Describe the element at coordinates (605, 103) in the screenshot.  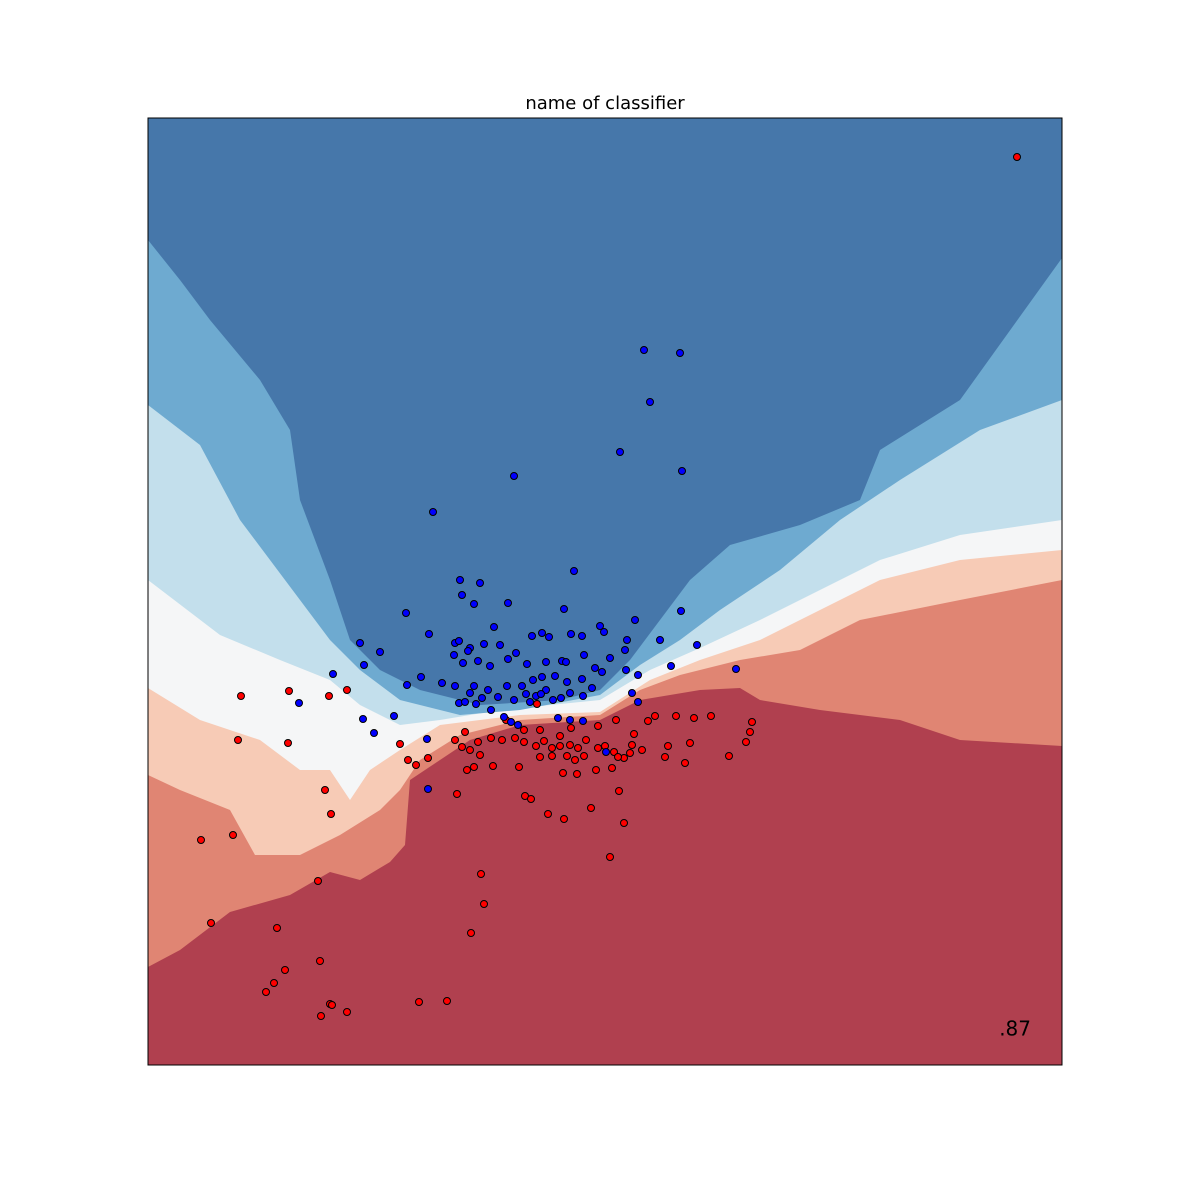
I see `chart-title: name of classifier` at that location.